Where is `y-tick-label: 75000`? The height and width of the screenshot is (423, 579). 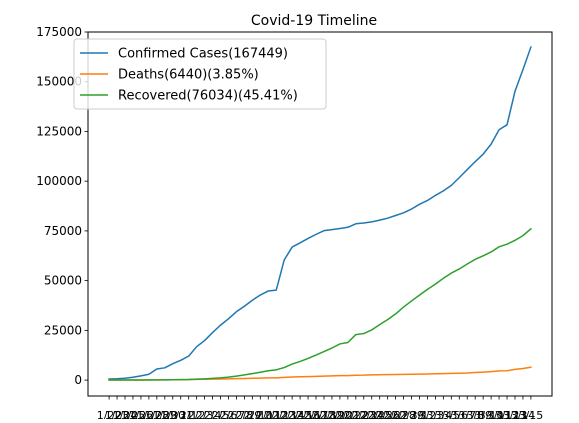 y-tick-label: 75000 is located at coordinates (63, 231).